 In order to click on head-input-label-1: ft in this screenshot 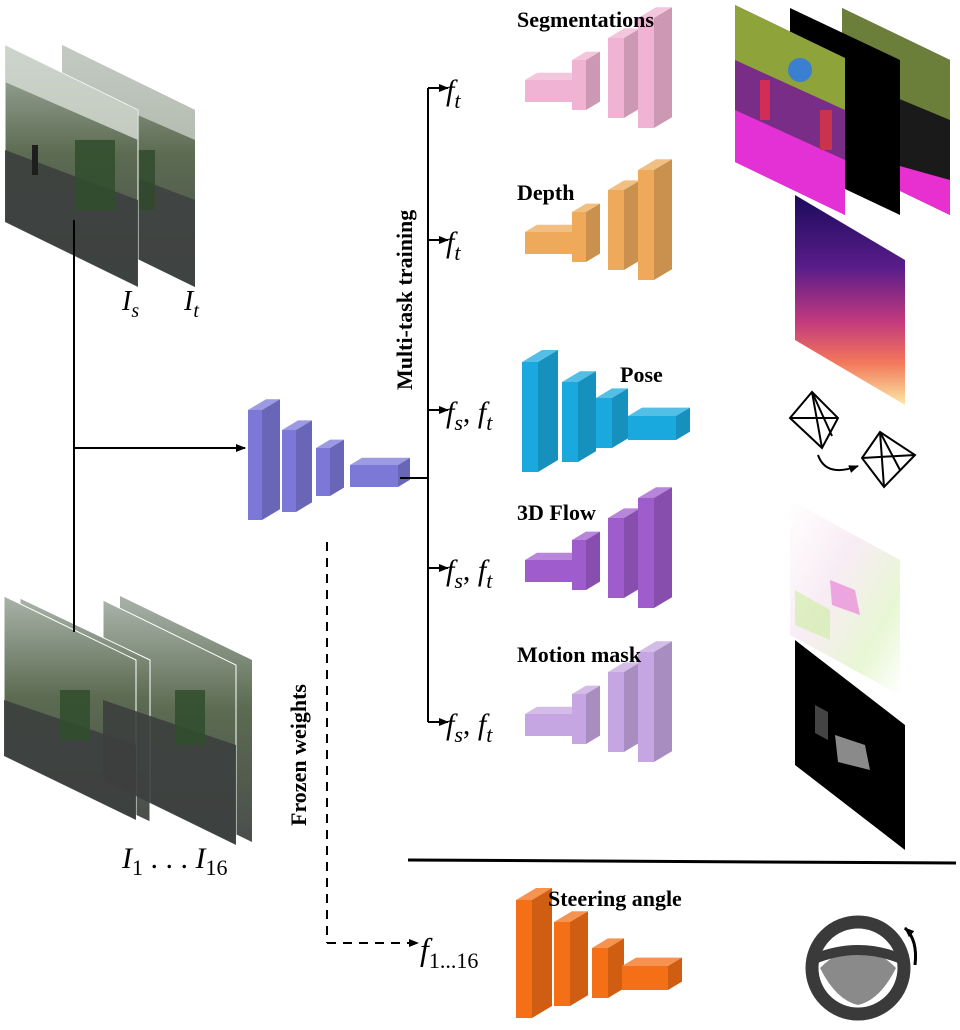, I will do `click(453, 93)`.